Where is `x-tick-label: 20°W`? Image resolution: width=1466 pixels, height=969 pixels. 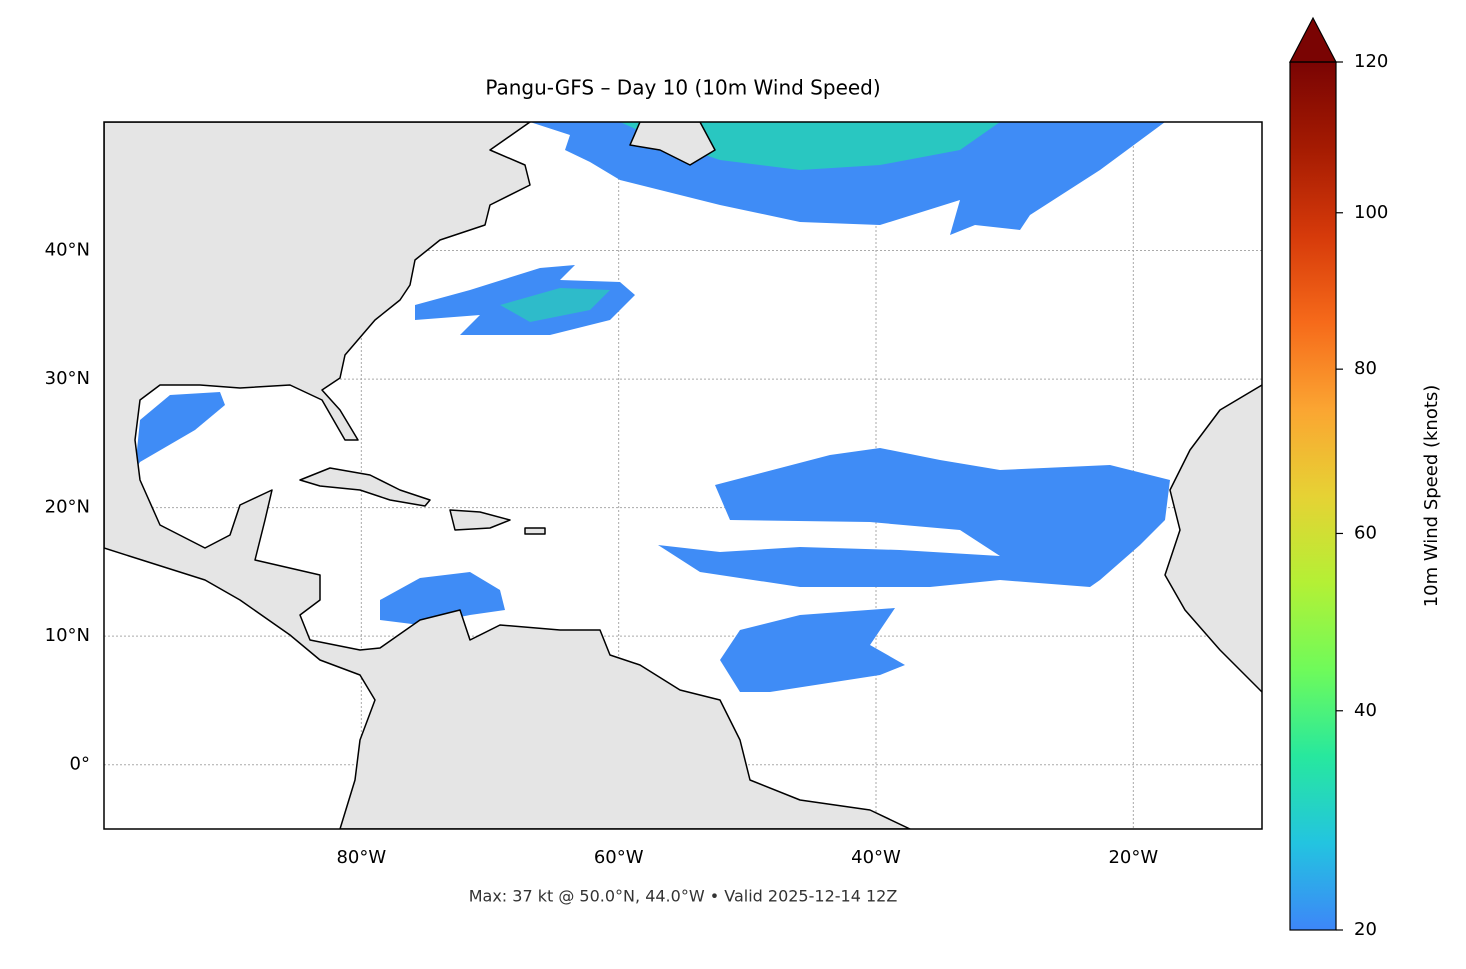
x-tick-label: 20°W is located at coordinates (1133, 857).